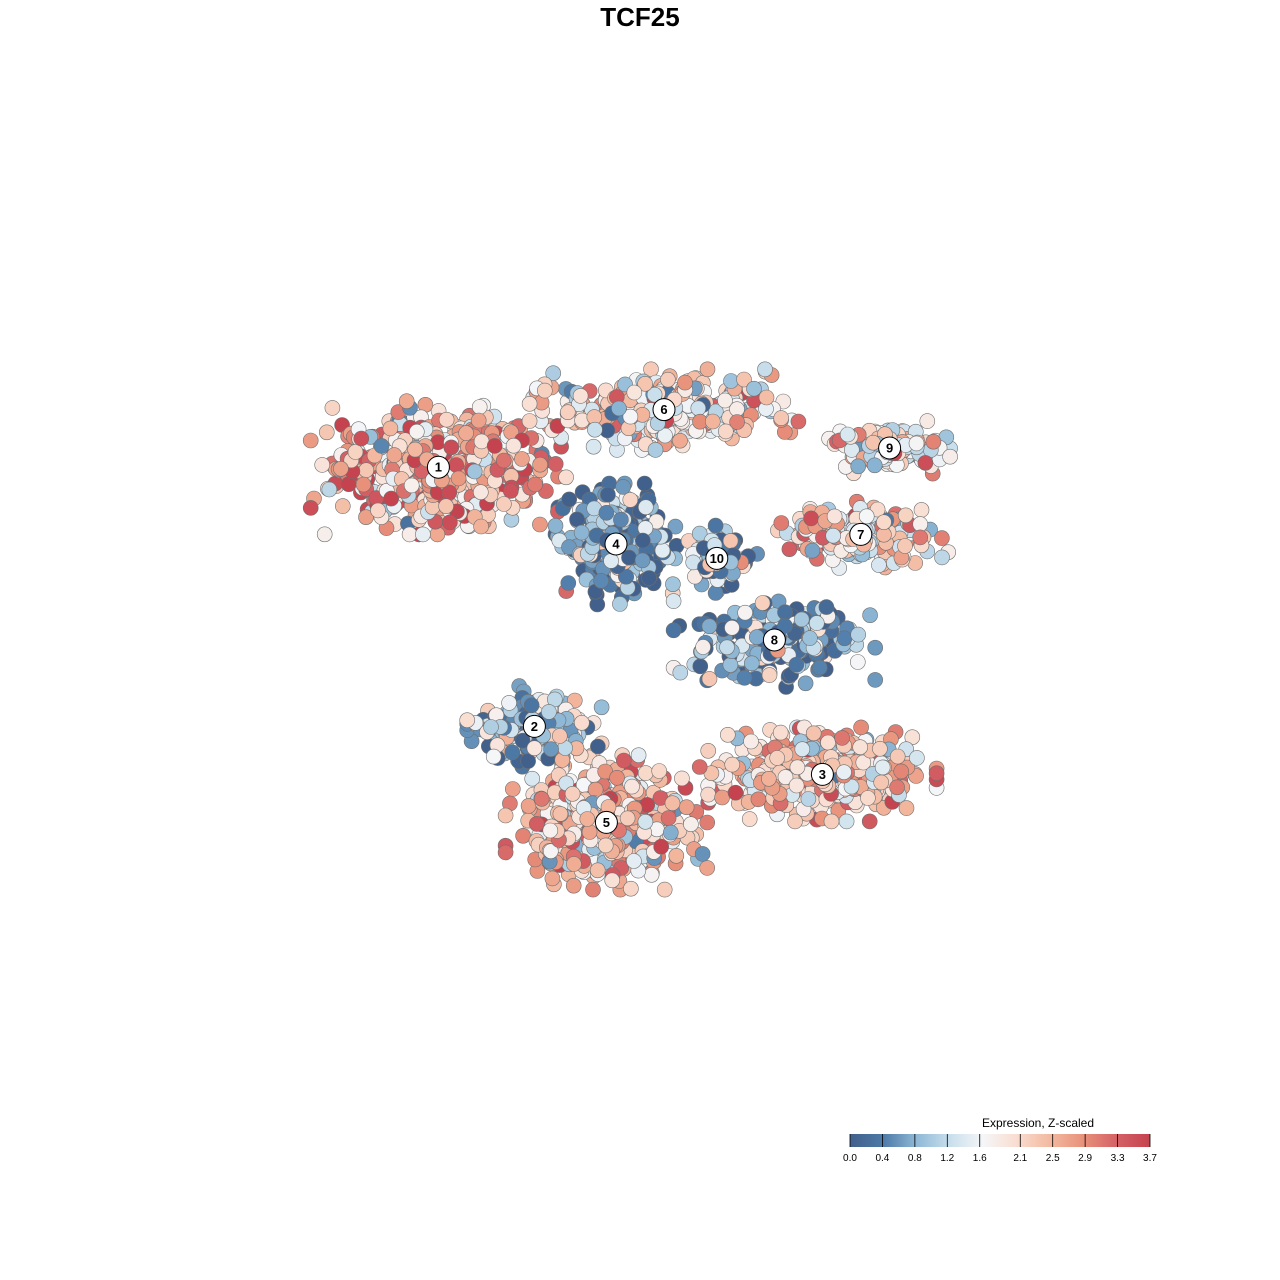 Image resolution: width=1280 pixels, height=1280 pixels. I want to click on legend-ticks: 0.0 0.4 0.8 1.2 1.6 2.1 2.5 2.9 3.3 3.7, so click(1000, 1149).